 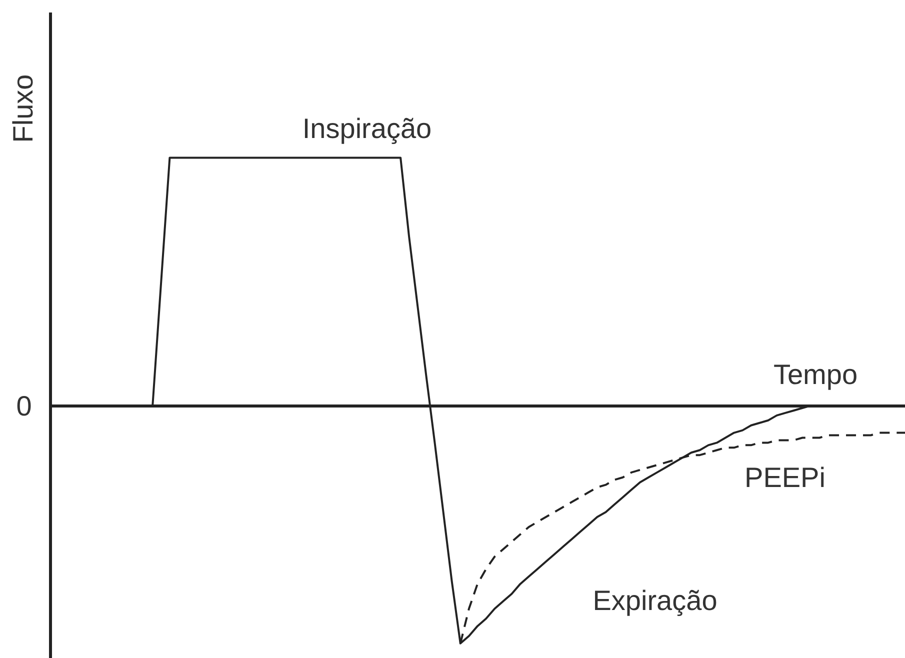 What do you see at coordinates (815, 374) in the screenshot?
I see `x-axis-title: Tempo` at bounding box center [815, 374].